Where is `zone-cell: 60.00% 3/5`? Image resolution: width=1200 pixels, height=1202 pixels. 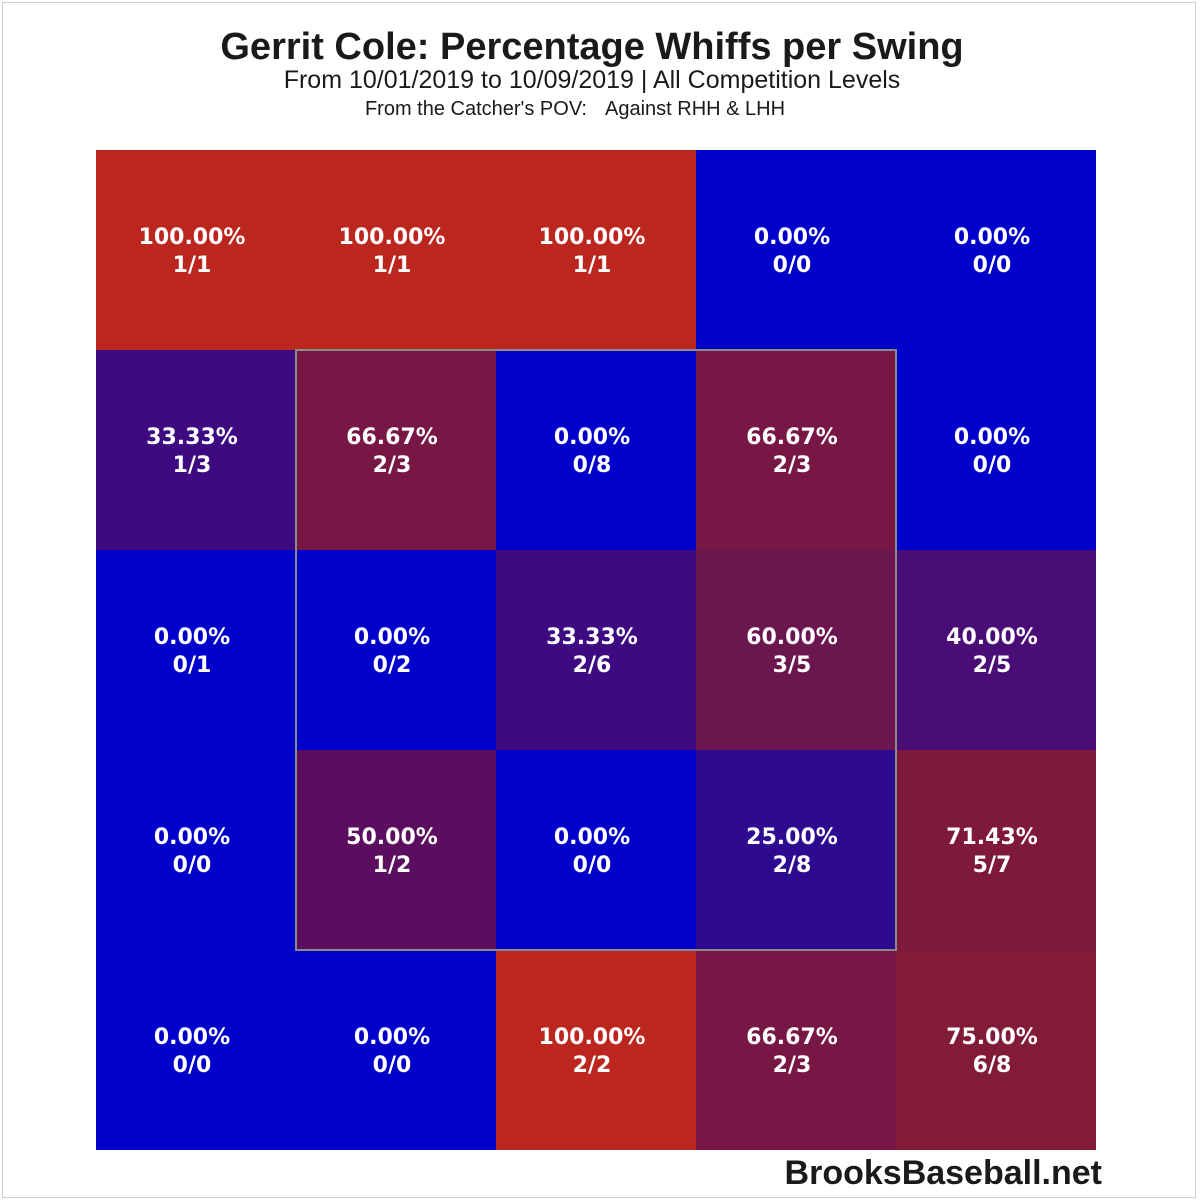 zone-cell: 60.00% 3/5 is located at coordinates (796, 650).